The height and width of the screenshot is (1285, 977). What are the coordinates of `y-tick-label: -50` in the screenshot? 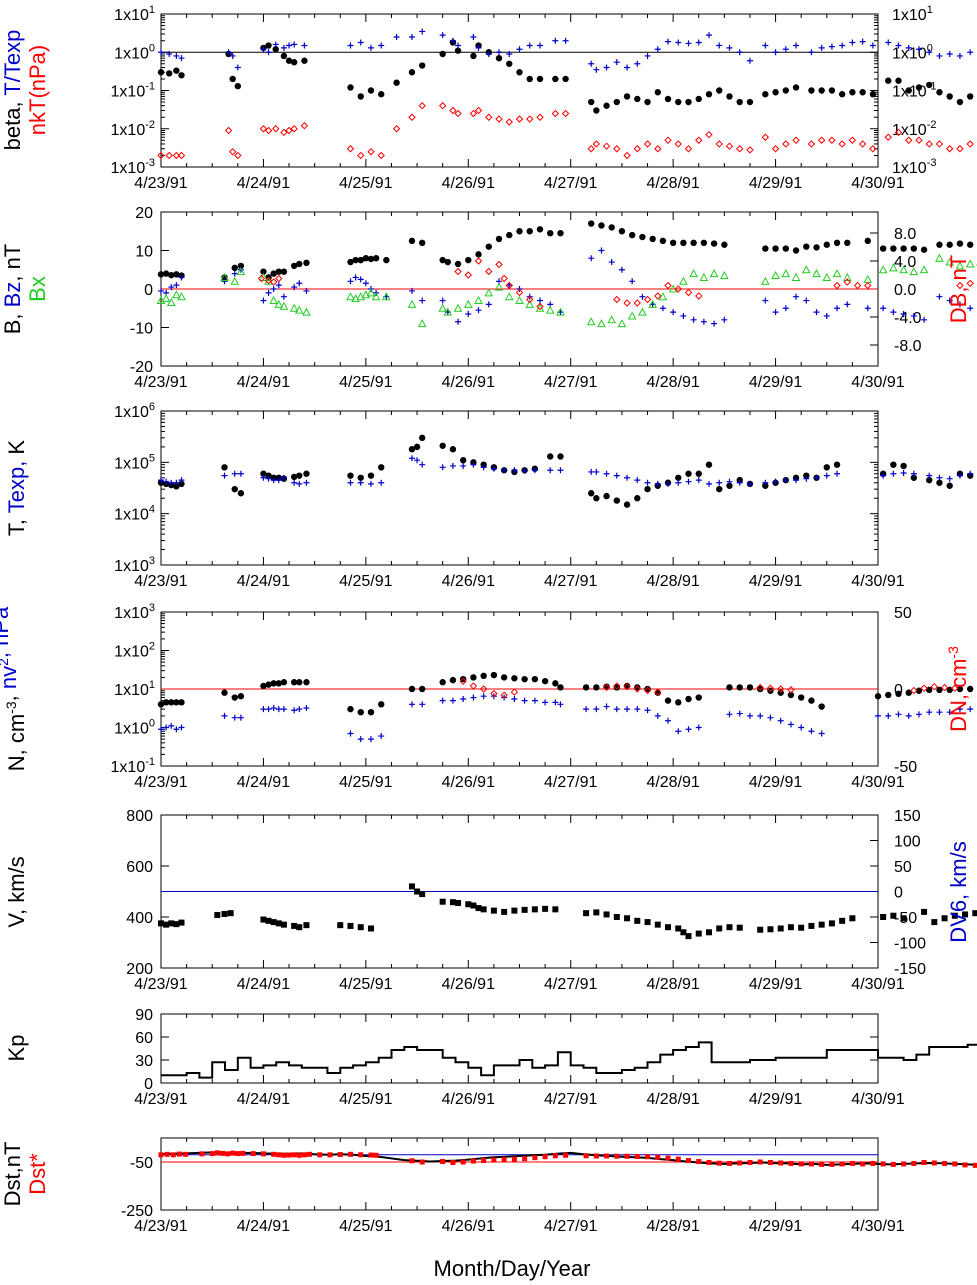 It's located at (141, 1163).